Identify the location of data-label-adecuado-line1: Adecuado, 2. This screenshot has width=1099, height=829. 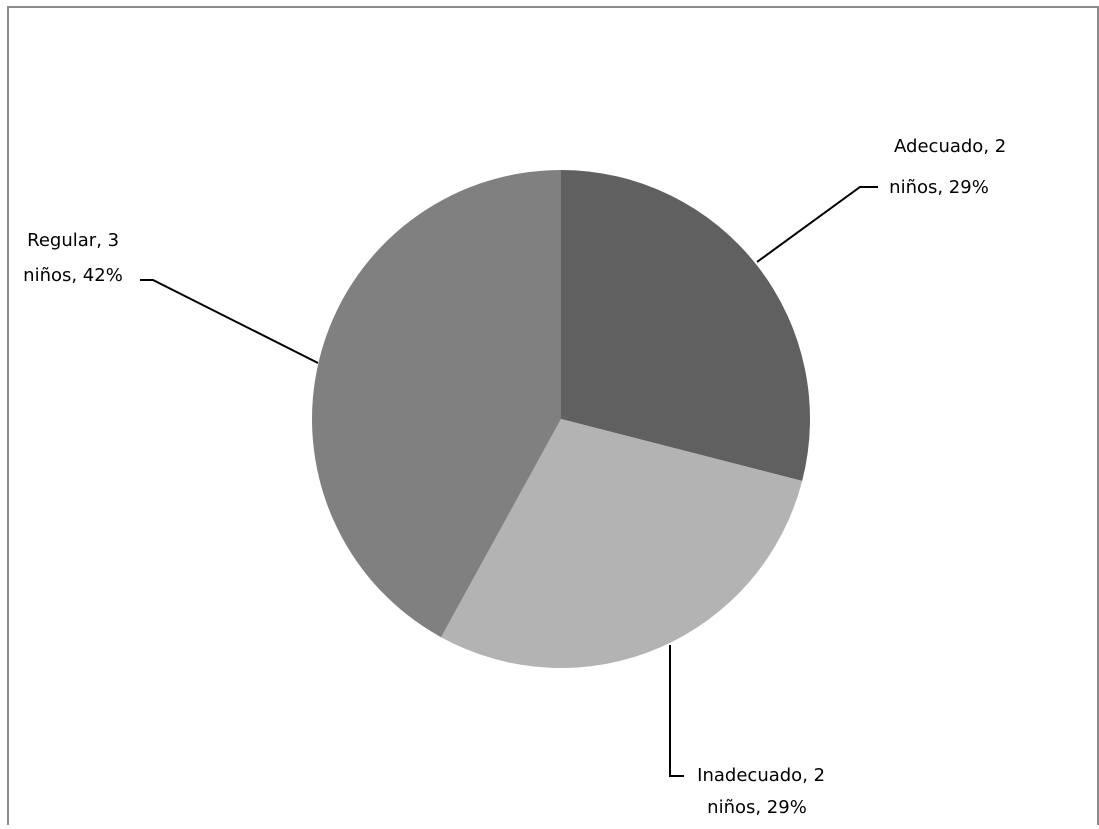
(950, 146).